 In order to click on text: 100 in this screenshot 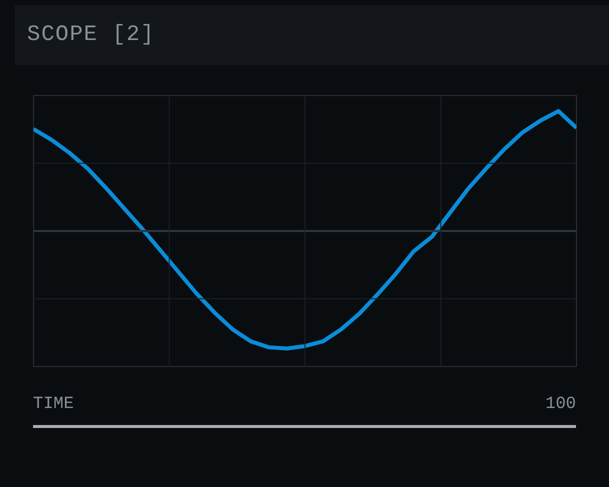, I will do `click(560, 405)`.